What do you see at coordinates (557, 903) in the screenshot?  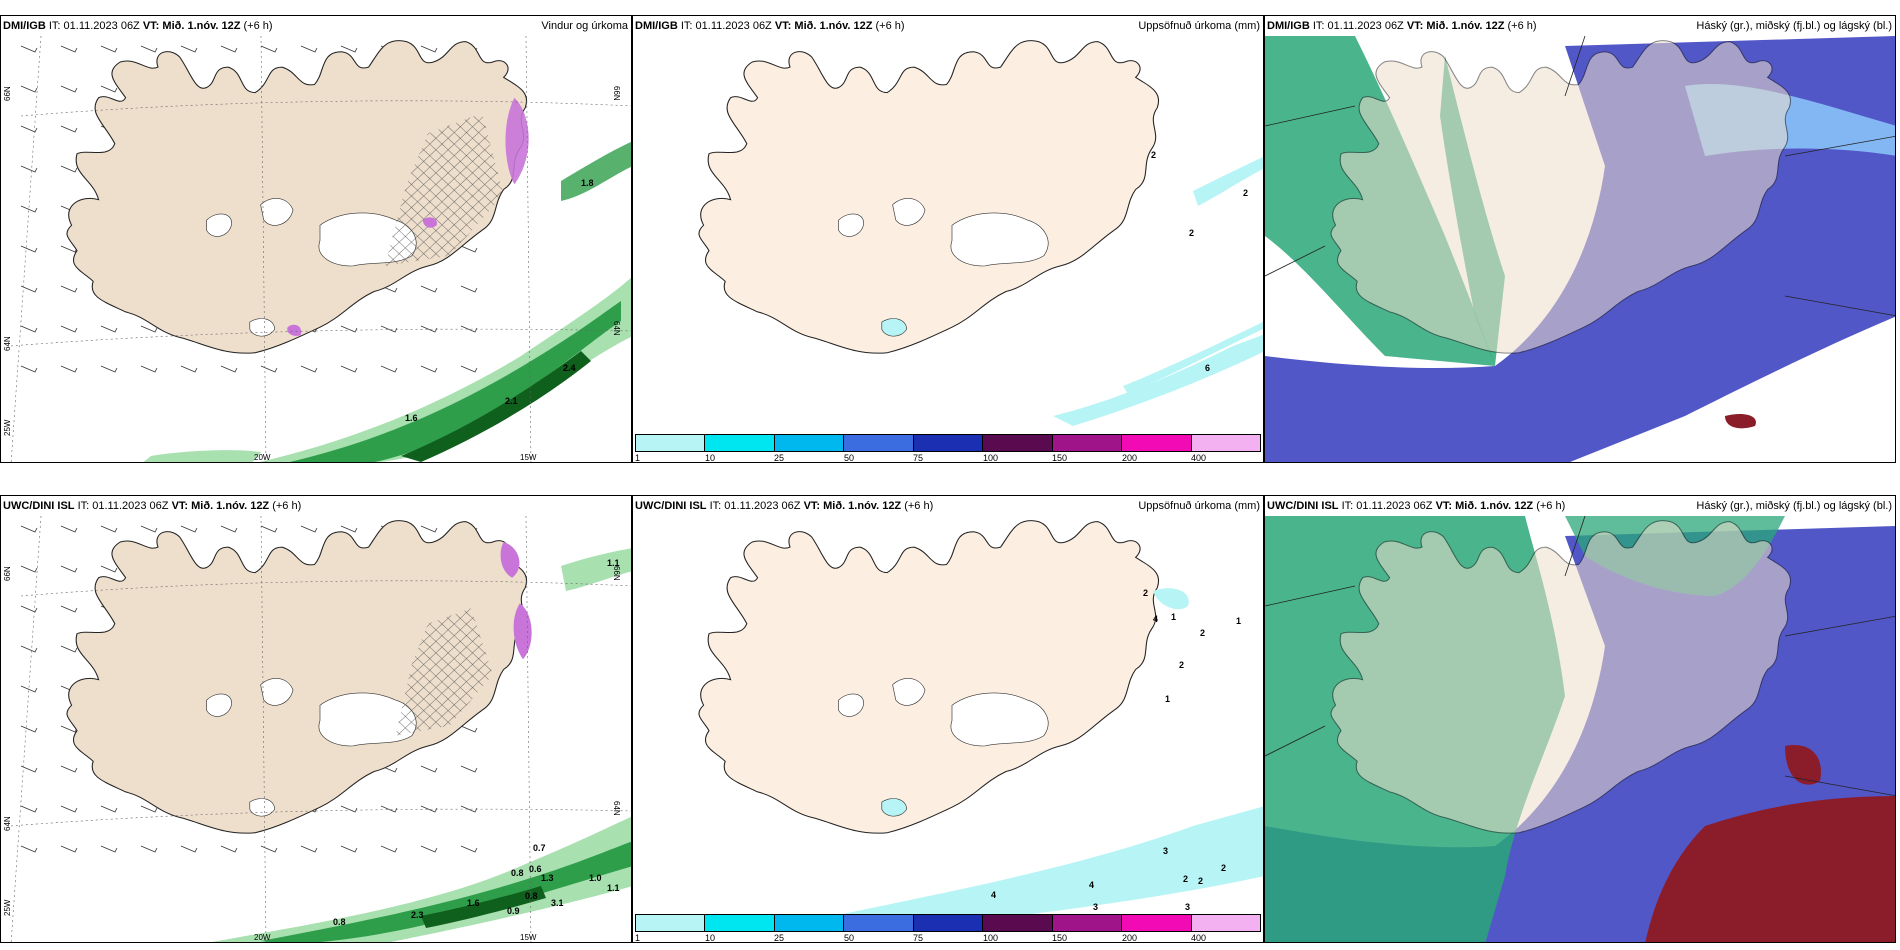 I see `precip-label: 3.1` at bounding box center [557, 903].